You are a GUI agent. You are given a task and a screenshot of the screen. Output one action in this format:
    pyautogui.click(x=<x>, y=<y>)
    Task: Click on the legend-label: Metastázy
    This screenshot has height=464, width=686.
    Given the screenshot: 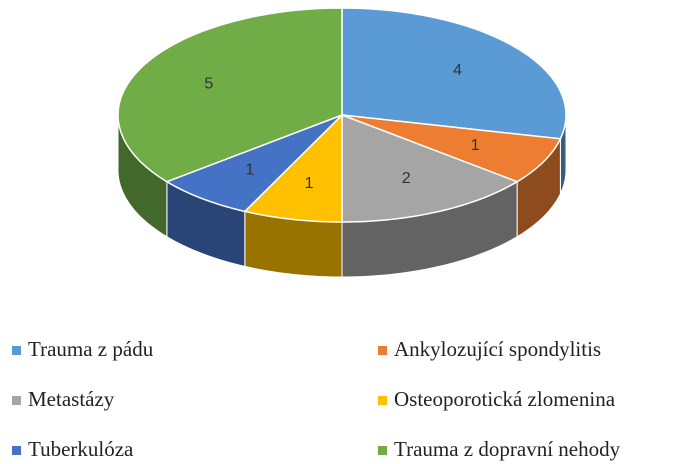 What is the action you would take?
    pyautogui.click(x=71, y=399)
    